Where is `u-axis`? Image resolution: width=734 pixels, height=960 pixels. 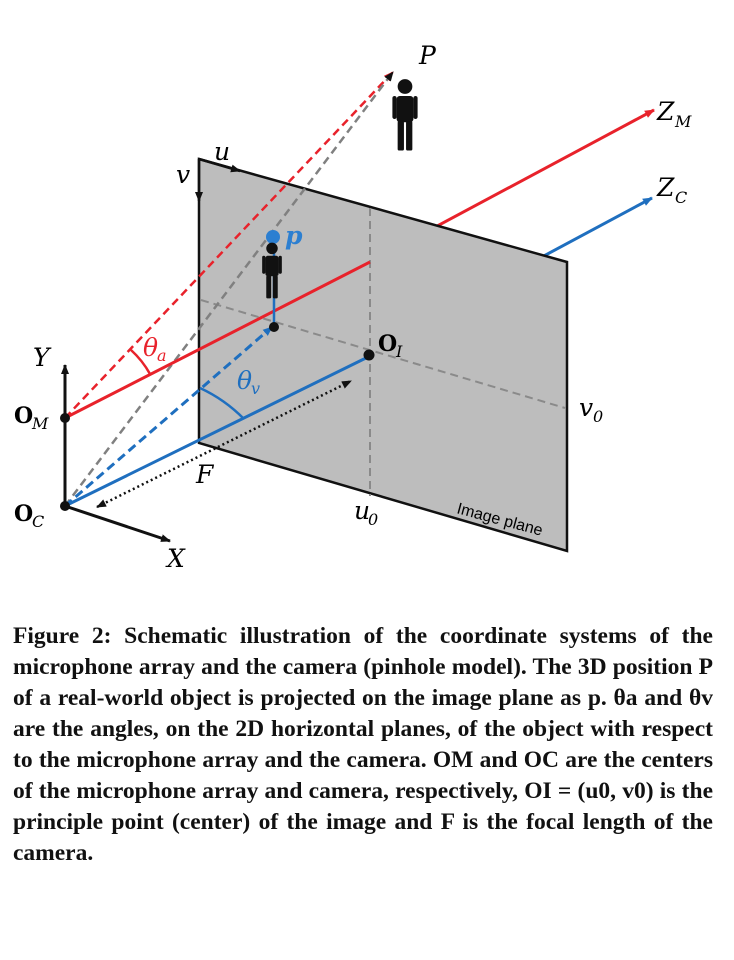
u-axis is located at coordinates (219, 165).